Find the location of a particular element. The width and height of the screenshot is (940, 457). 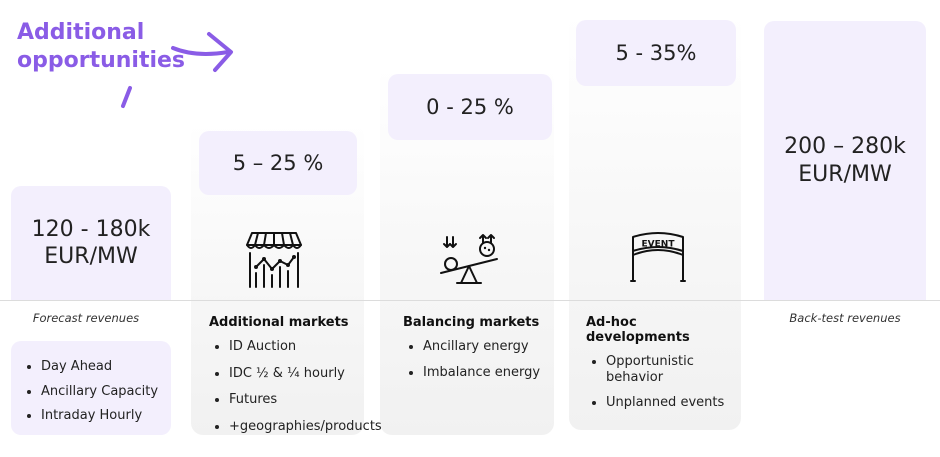

forecast-value-line1: 120 - 180k is located at coordinates (91, 229).